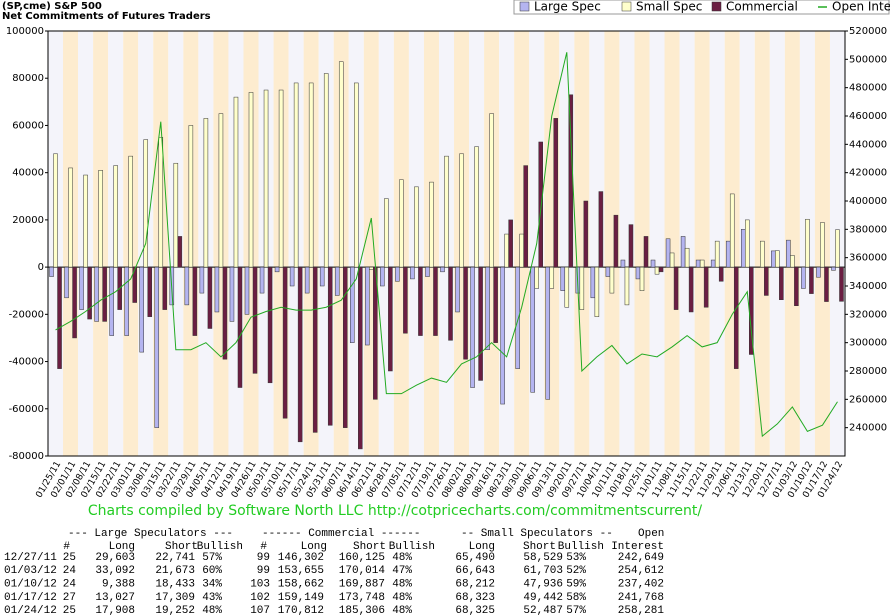 This screenshot has width=890, height=616. Describe the element at coordinates (30, 571) in the screenshot. I see `table-date: 01/03/12` at that location.